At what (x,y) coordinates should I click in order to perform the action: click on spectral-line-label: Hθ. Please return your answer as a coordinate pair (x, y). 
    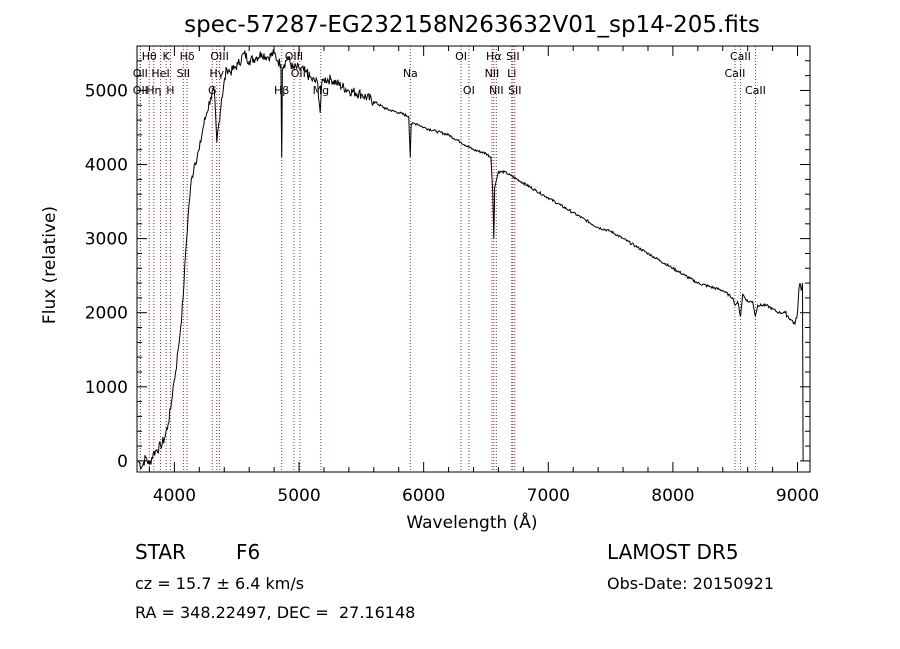
    Looking at the image, I should click on (149, 56).